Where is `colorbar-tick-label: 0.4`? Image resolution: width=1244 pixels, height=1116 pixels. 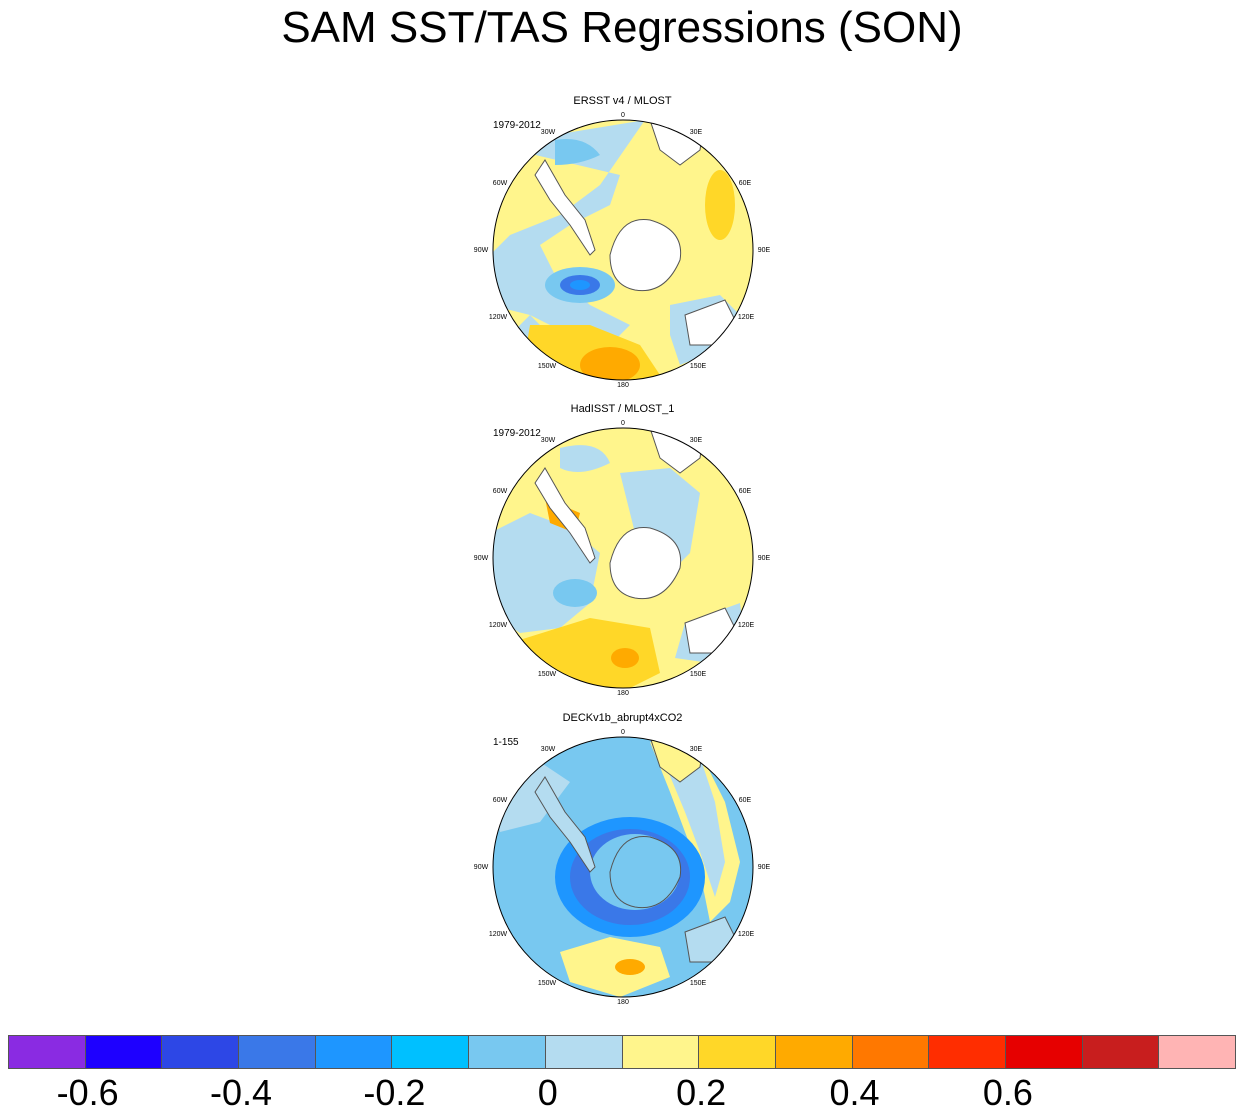
colorbar-tick-label: 0.4 is located at coordinates (854, 1092).